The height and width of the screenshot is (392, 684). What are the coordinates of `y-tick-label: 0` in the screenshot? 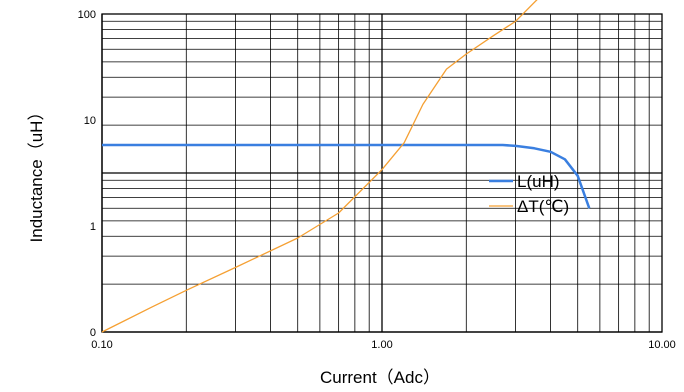 It's located at (93, 333).